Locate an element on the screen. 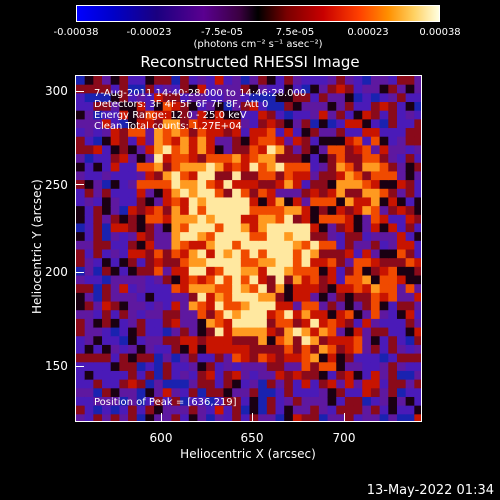  colorbar-tick: 0.00023 is located at coordinates (368, 32).